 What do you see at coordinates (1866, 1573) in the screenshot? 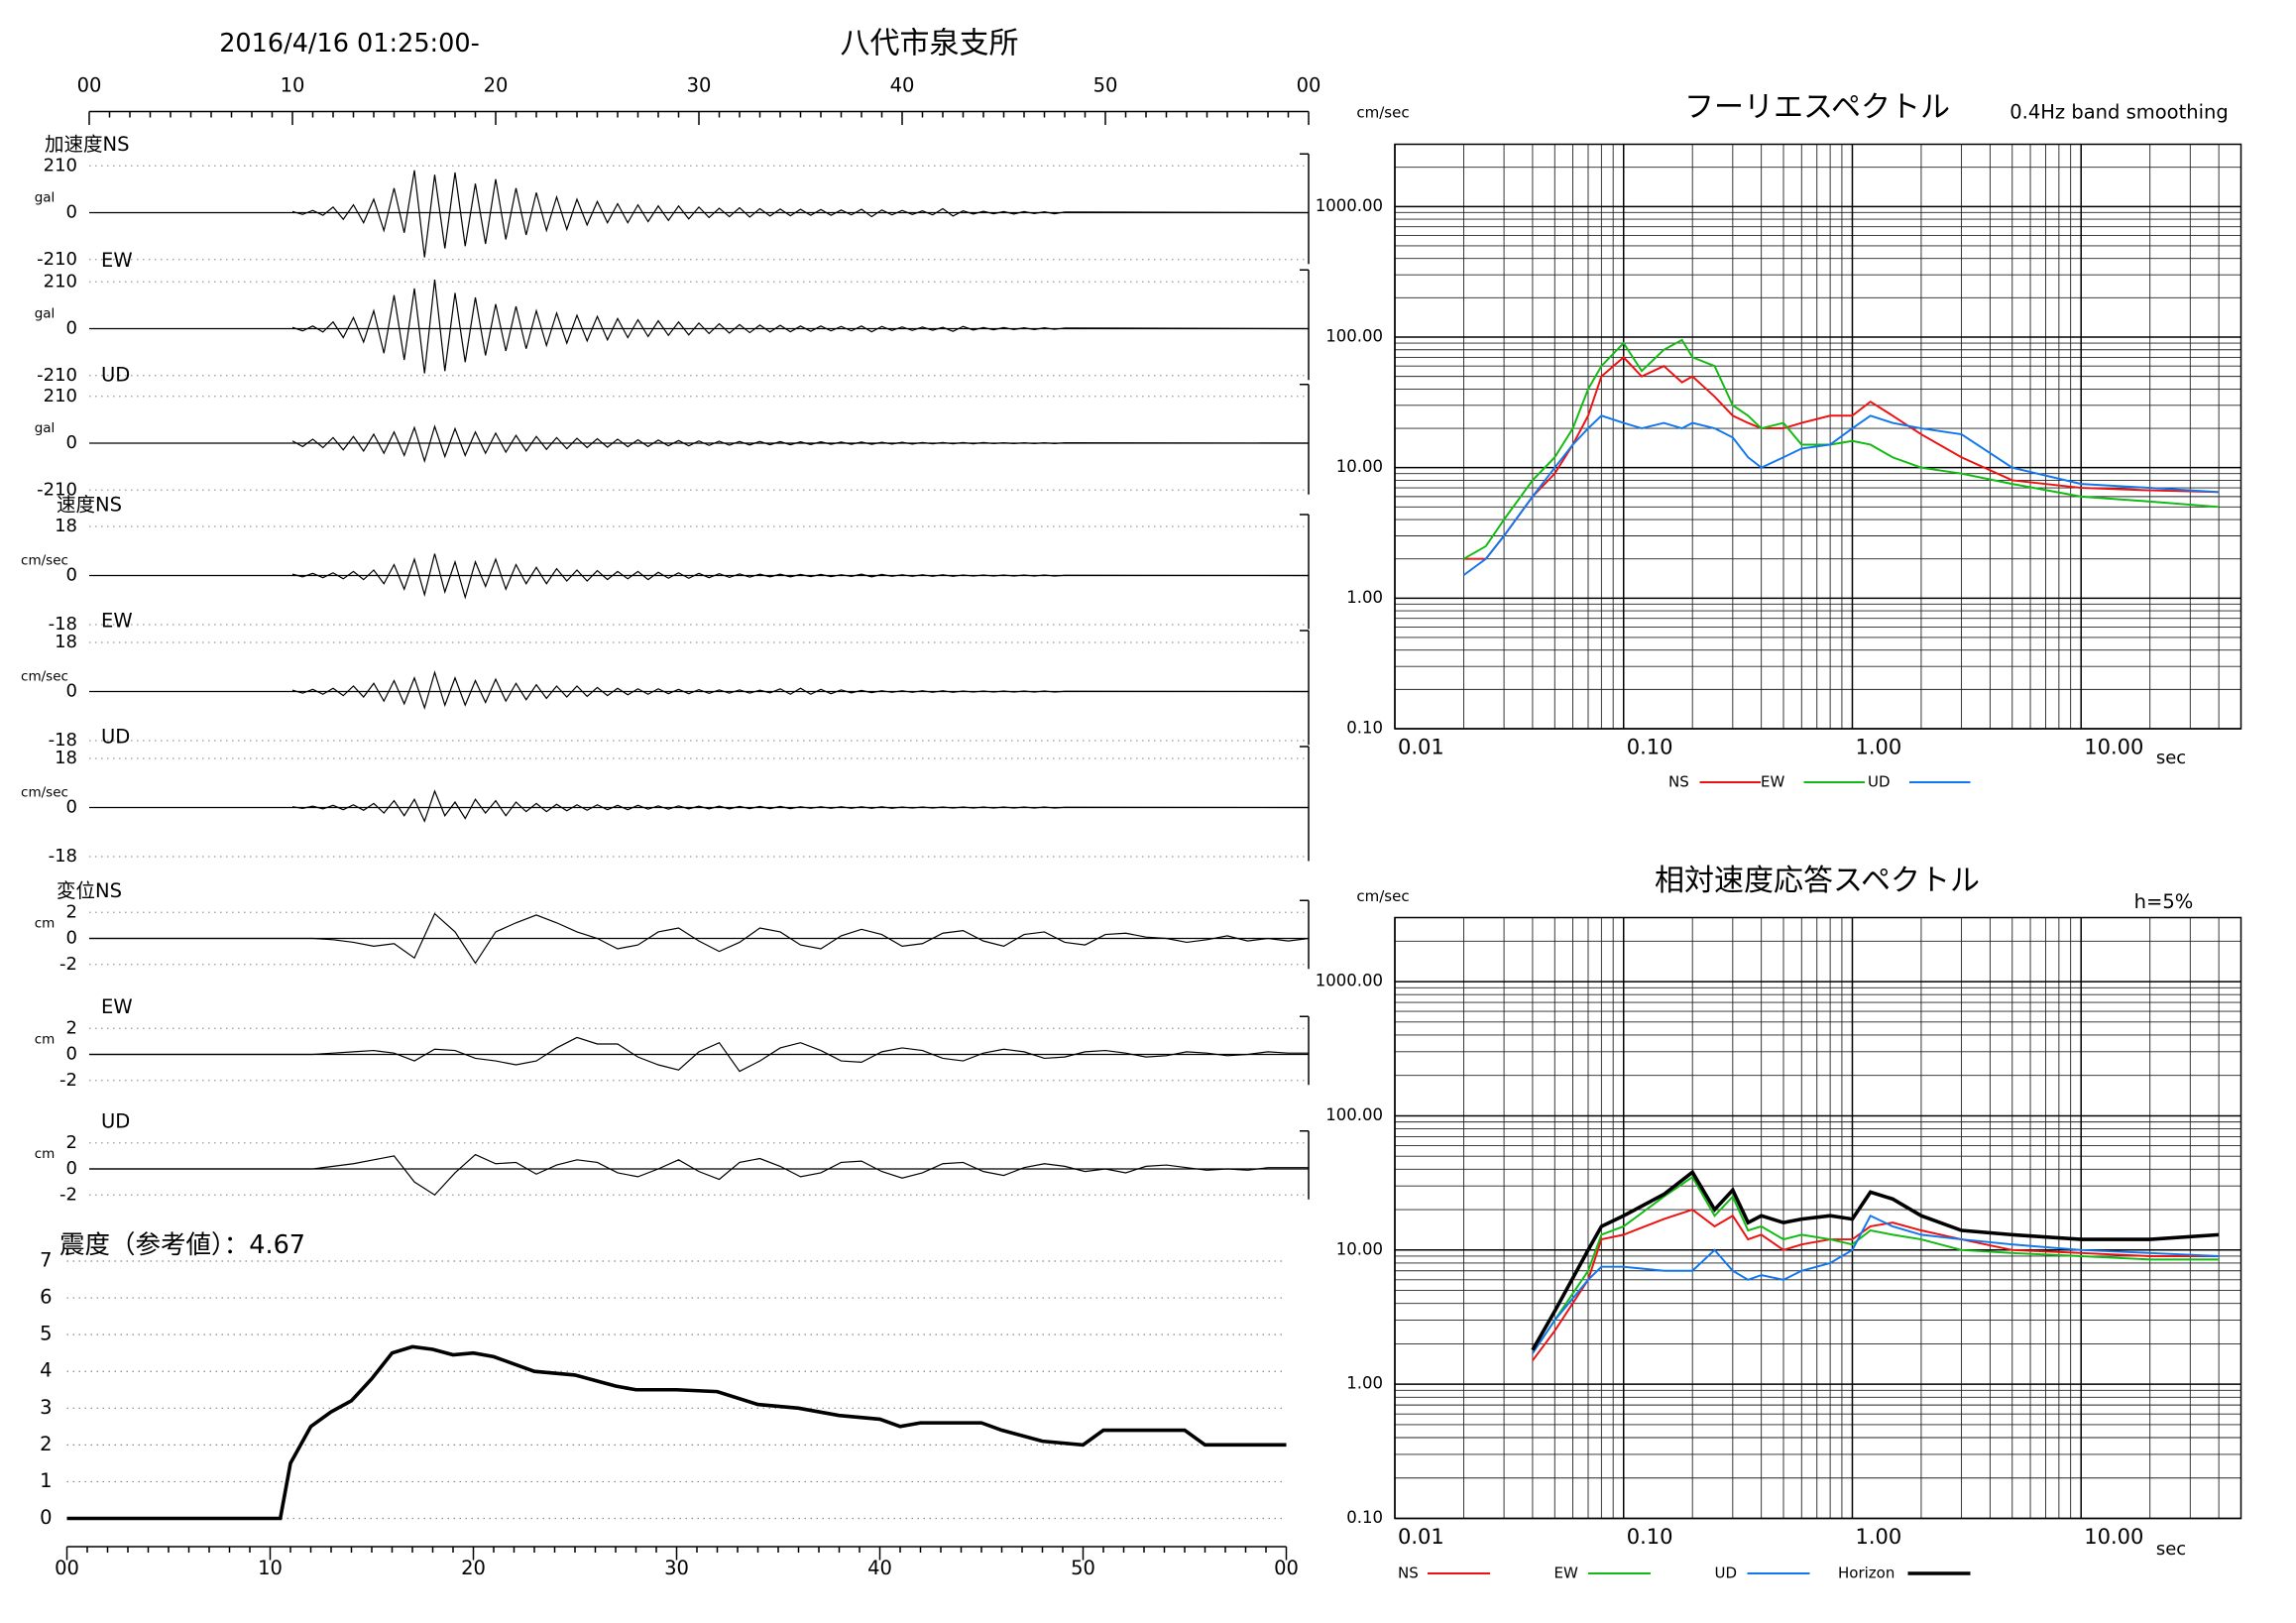
I see `legend-label: Horizon` at bounding box center [1866, 1573].